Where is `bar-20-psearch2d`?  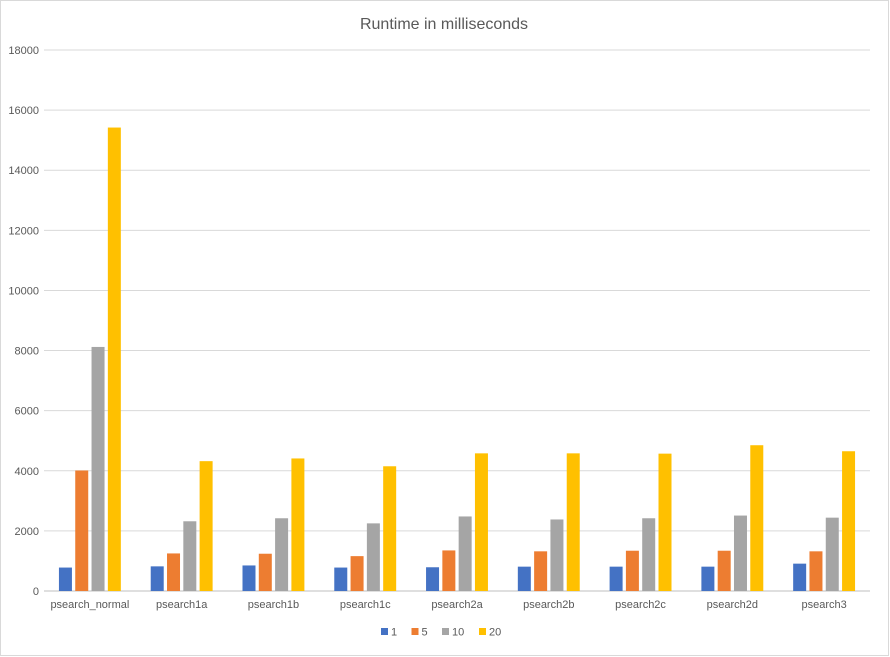 bar-20-psearch2d is located at coordinates (757, 518).